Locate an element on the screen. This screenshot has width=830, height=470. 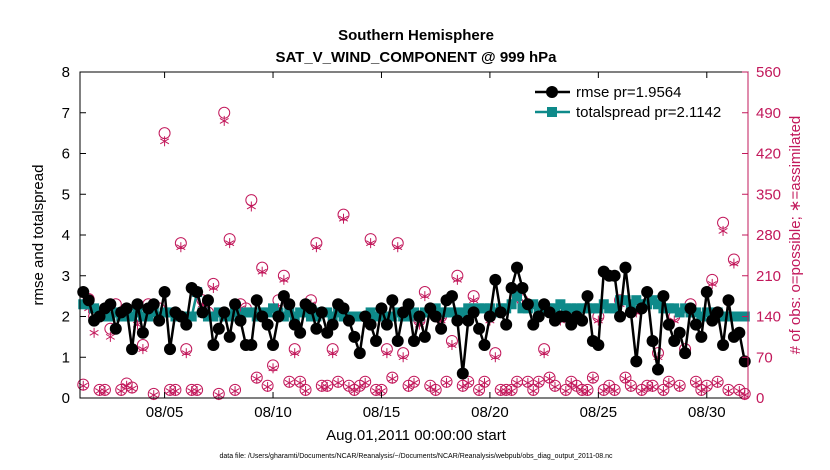
y-right-tick-label: 140 is located at coordinates (768, 317).